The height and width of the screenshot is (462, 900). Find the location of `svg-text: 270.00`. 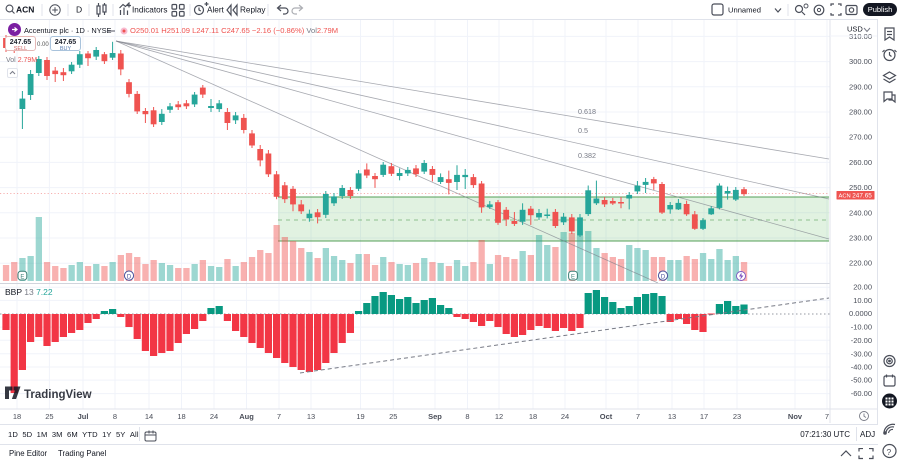

svg-text: 270.00 is located at coordinates (860, 137).